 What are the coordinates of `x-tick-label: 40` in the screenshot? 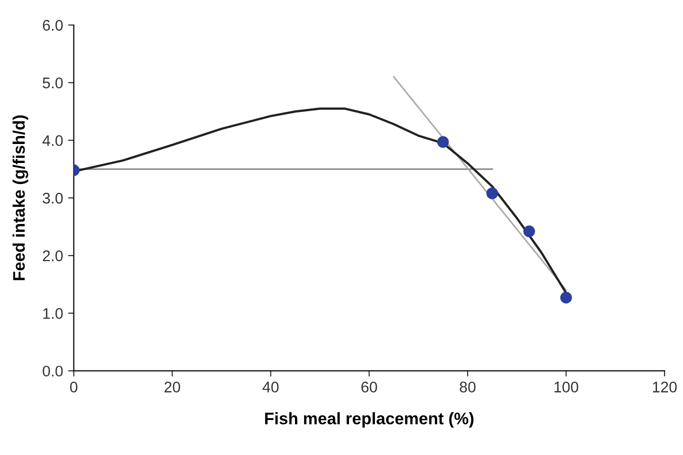 It's located at (270, 387).